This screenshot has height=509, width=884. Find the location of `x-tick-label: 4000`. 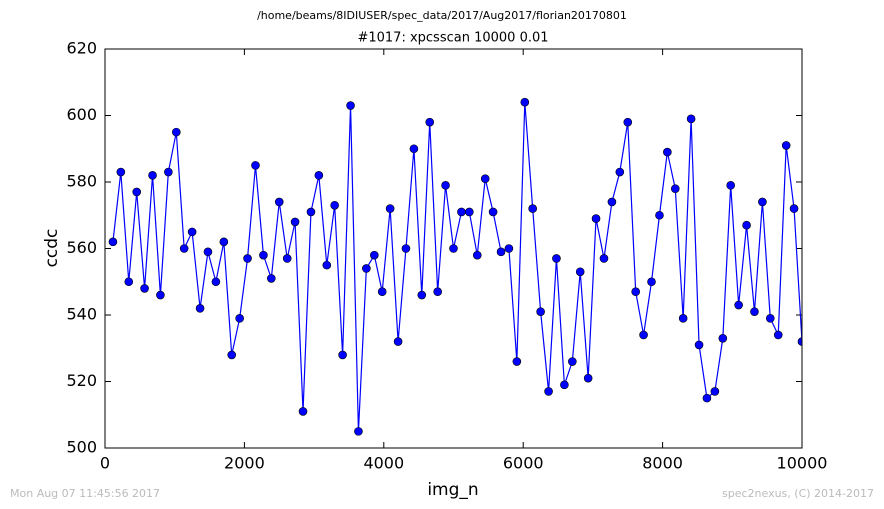

x-tick-label: 4000 is located at coordinates (383, 463).